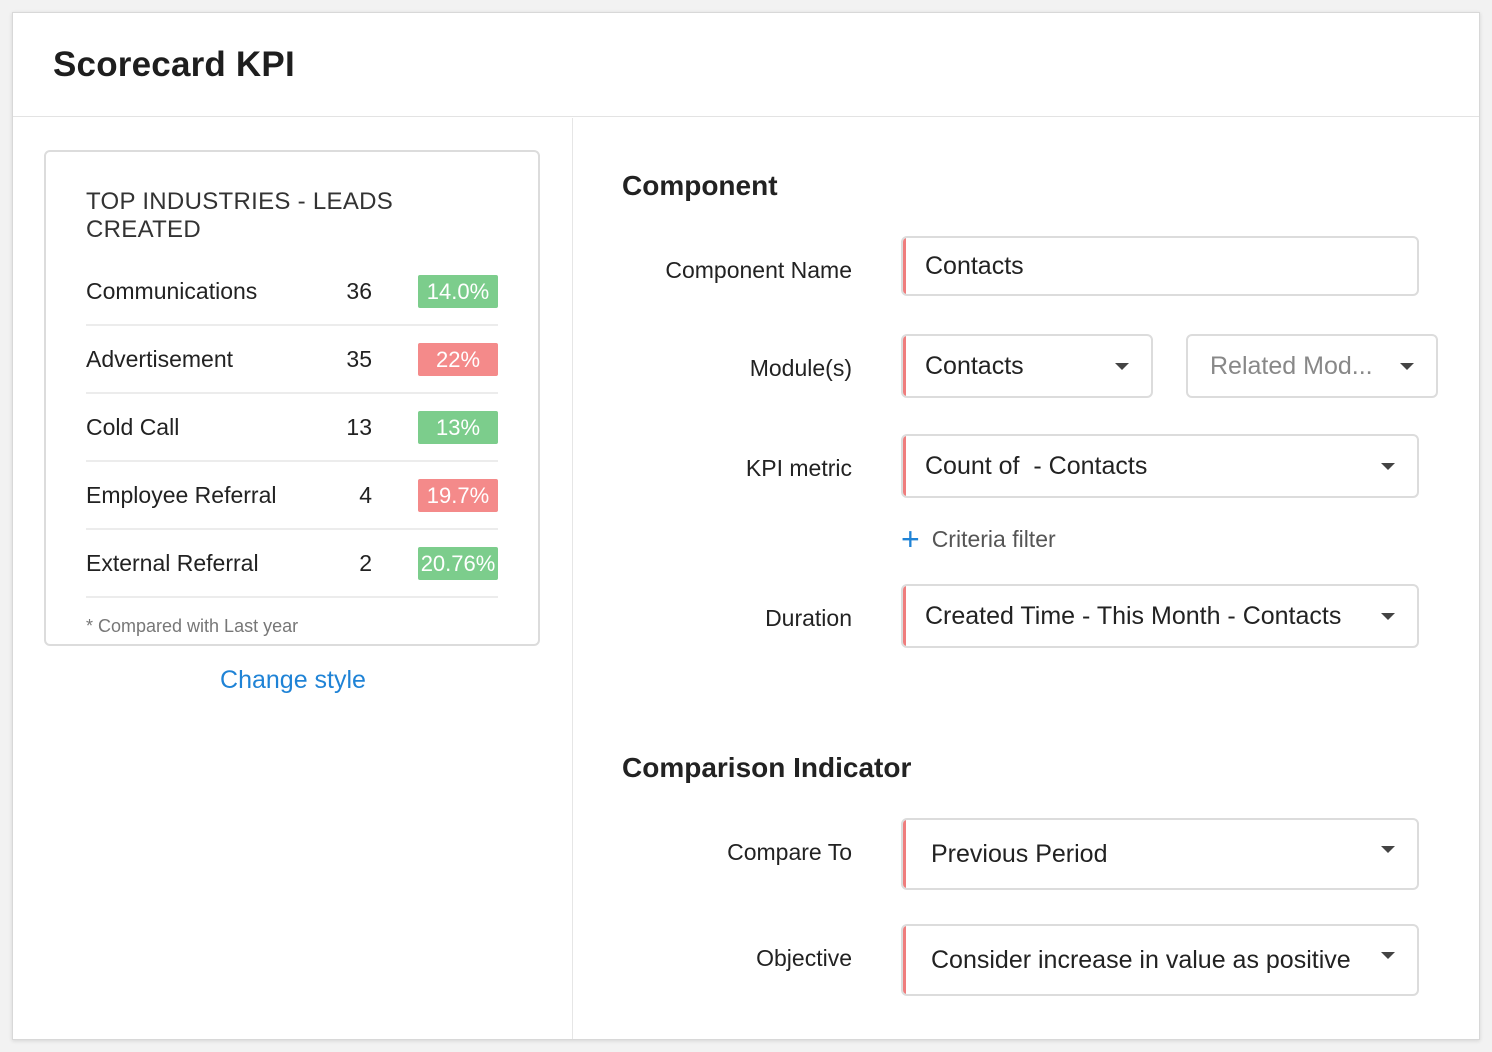 Image resolution: width=1492 pixels, height=1052 pixels. Describe the element at coordinates (746, 65) in the screenshot. I see `dialog-header: Scorecard KPI` at that location.